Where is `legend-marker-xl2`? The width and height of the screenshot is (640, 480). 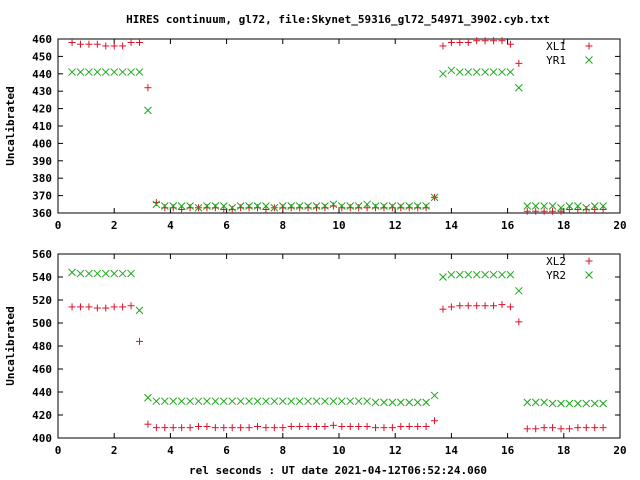 legend-marker-xl2 is located at coordinates (589, 261).